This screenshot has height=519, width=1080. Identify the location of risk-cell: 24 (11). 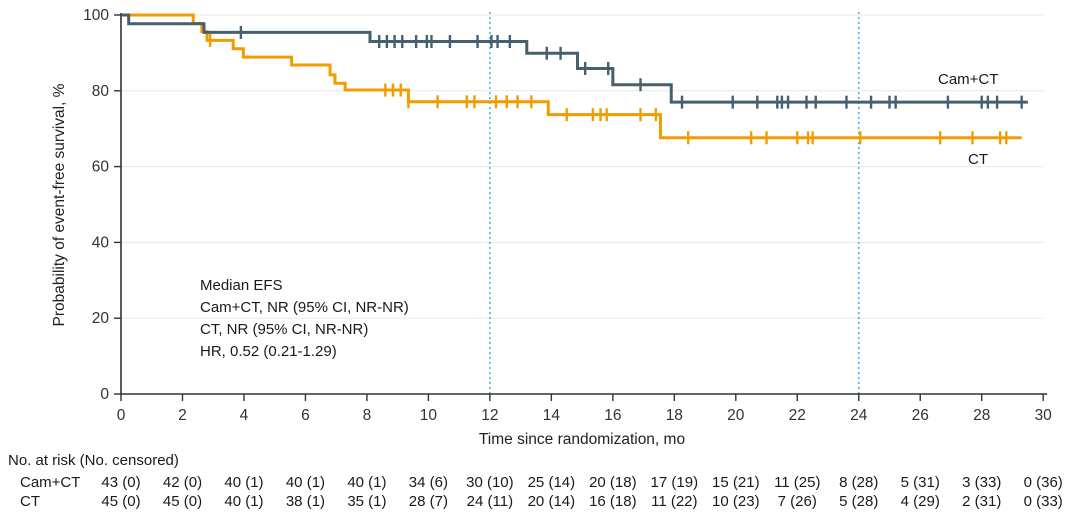
(490, 501).